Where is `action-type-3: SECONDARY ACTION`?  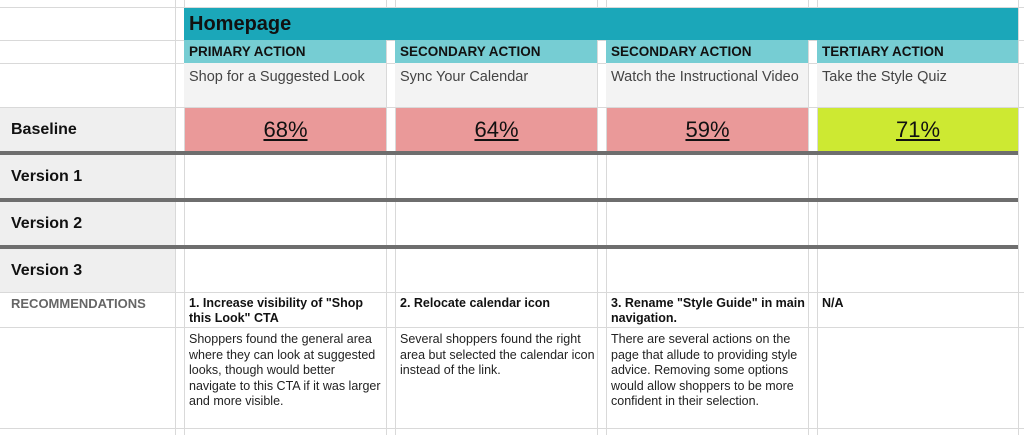 action-type-3: SECONDARY ACTION is located at coordinates (707, 51).